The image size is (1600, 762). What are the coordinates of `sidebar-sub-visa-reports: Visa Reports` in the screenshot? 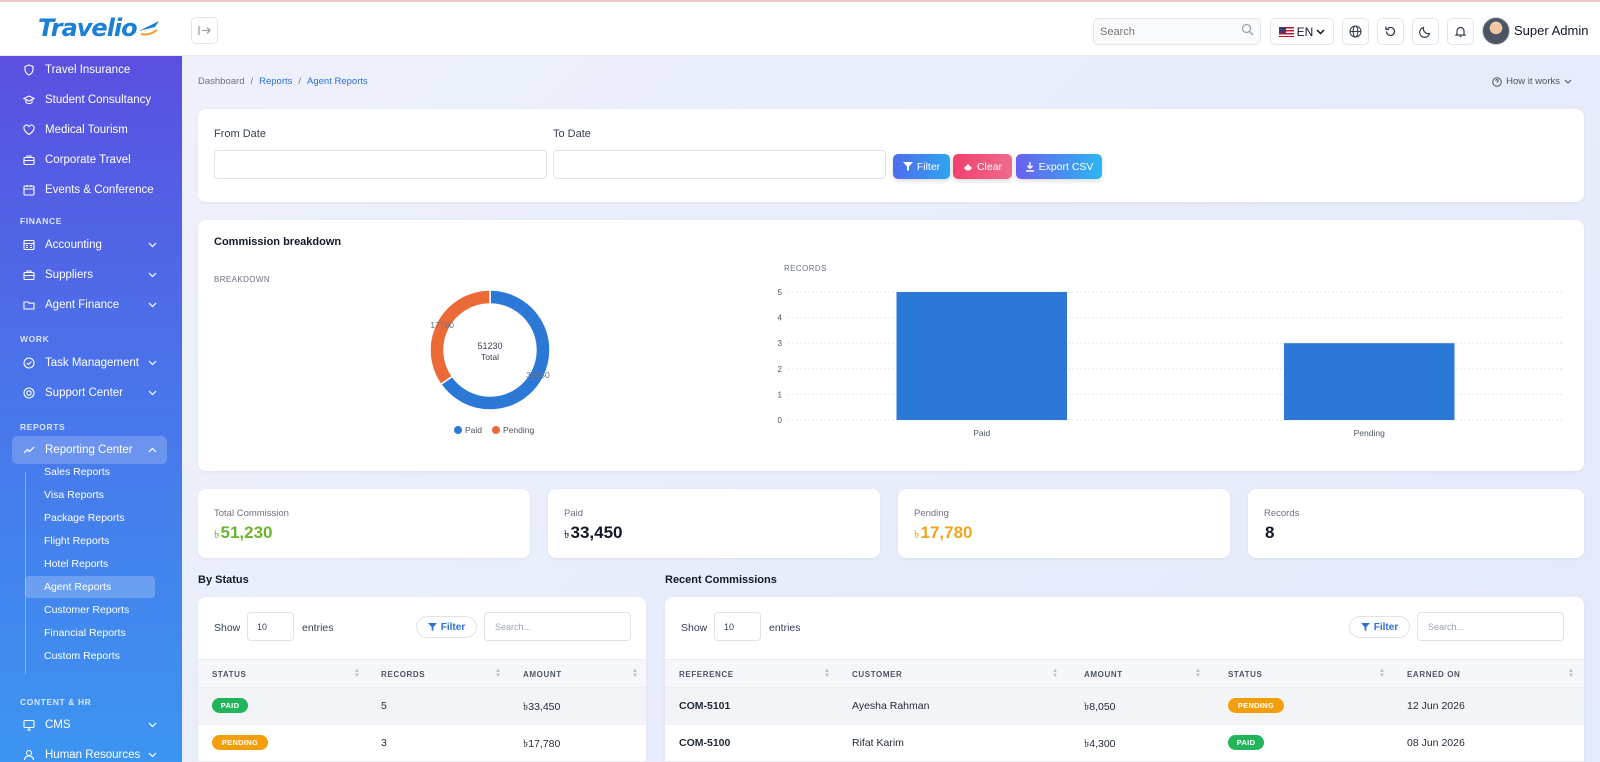 It's located at (74, 495).